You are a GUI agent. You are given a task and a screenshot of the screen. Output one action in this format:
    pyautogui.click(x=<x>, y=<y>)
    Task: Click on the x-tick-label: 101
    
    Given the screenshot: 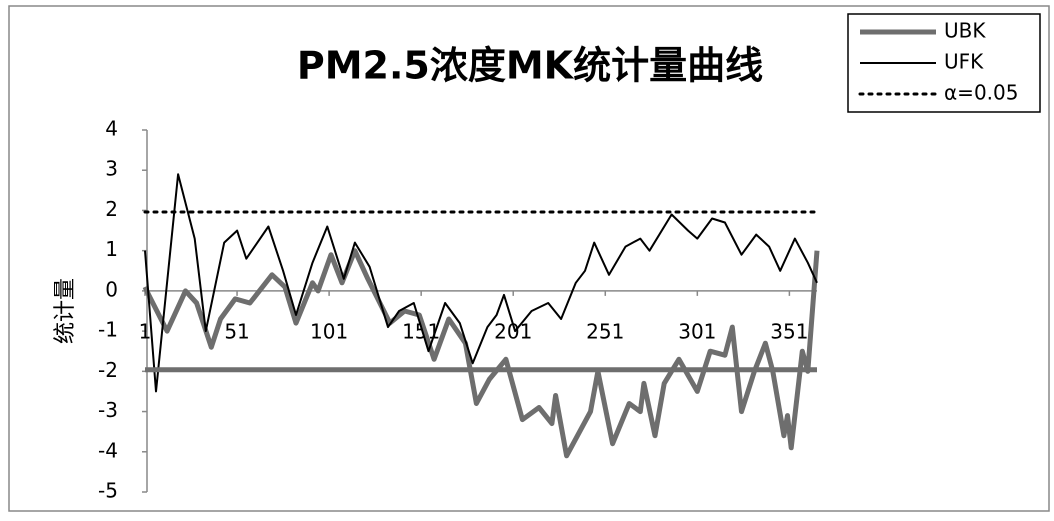 What is the action you would take?
    pyautogui.click(x=329, y=331)
    